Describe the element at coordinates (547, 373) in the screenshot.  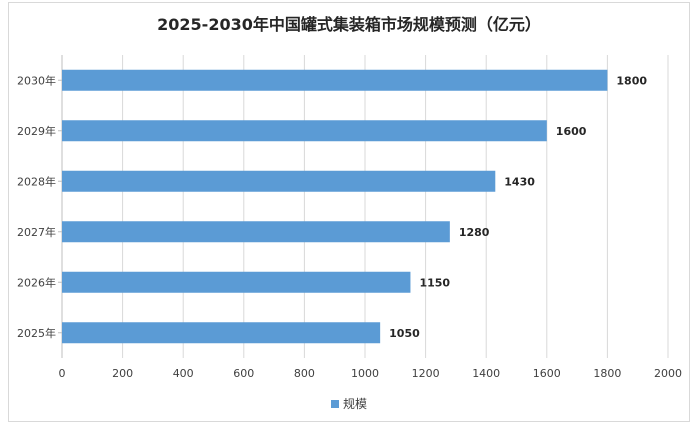
I see `x-tick-label: 1600` at that location.